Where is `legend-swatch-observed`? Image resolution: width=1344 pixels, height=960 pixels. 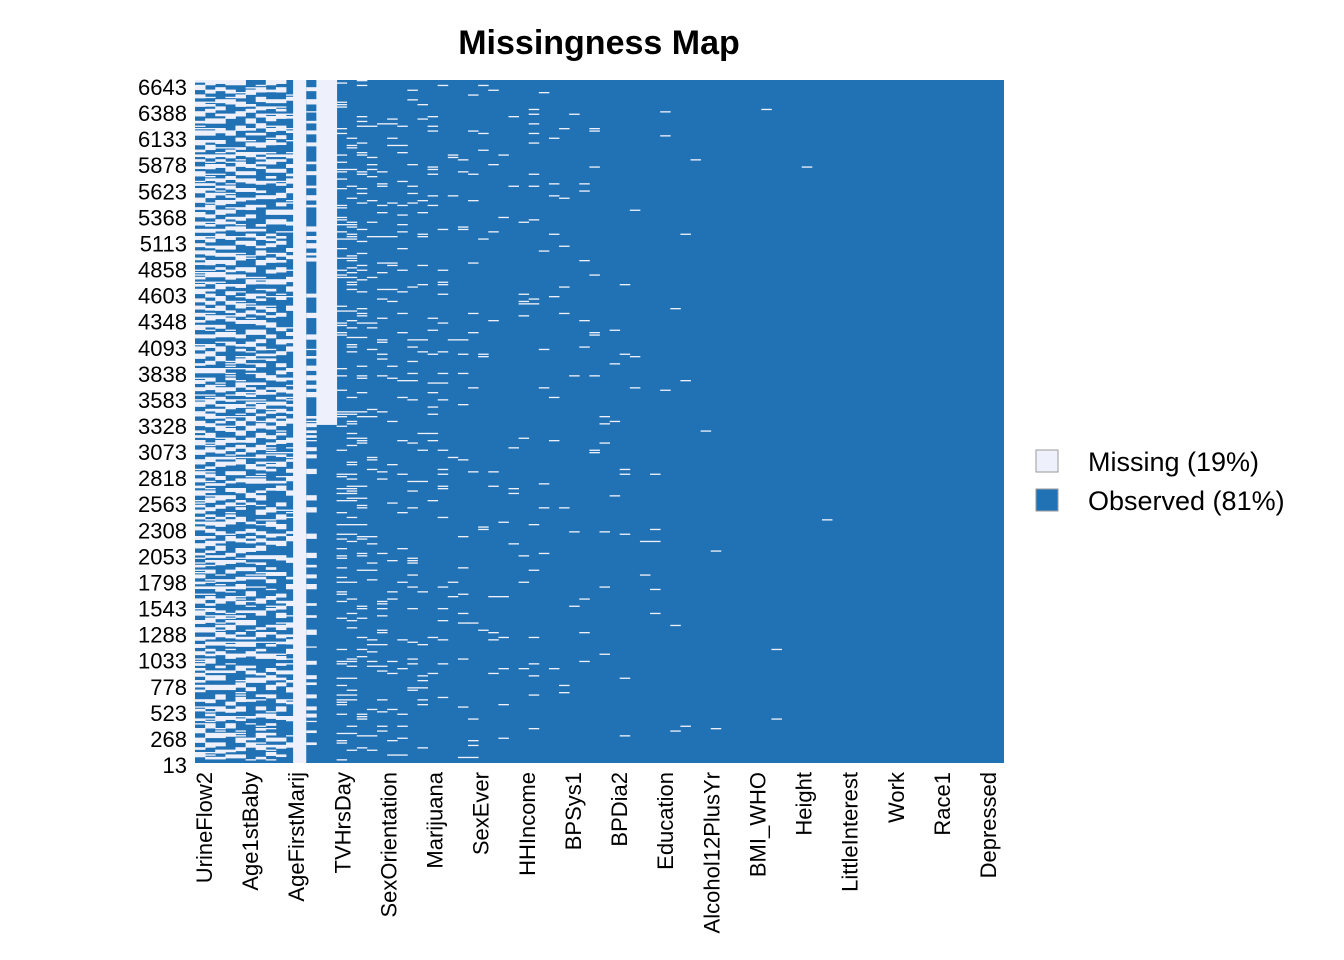
legend-swatch-observed is located at coordinates (1047, 500).